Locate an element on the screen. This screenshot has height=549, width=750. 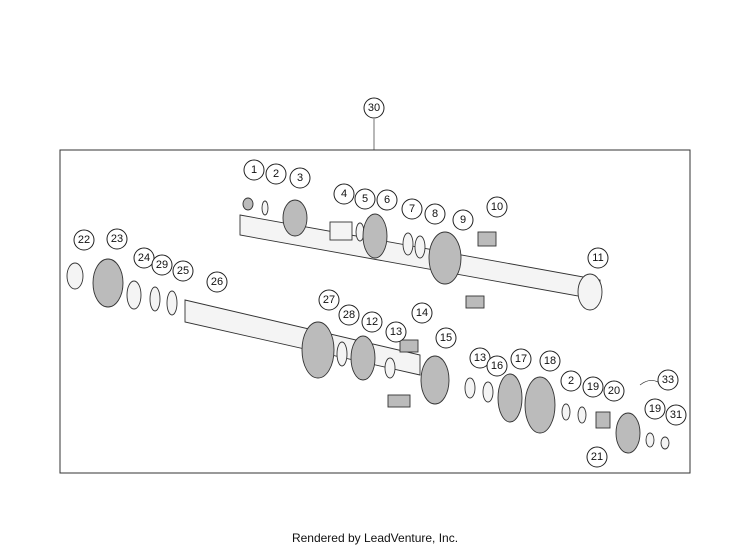
callout-label: 2 is located at coordinates (276, 174).